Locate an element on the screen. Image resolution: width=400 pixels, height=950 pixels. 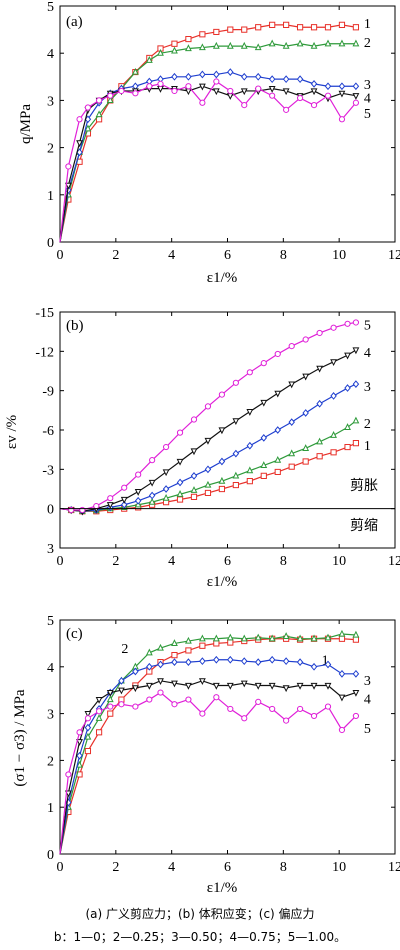
x-tick-label: 10 is located at coordinates (339, 561).